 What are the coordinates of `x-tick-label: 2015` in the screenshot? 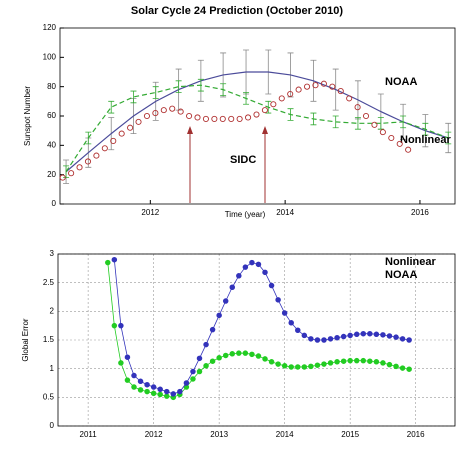 It's located at (350, 434).